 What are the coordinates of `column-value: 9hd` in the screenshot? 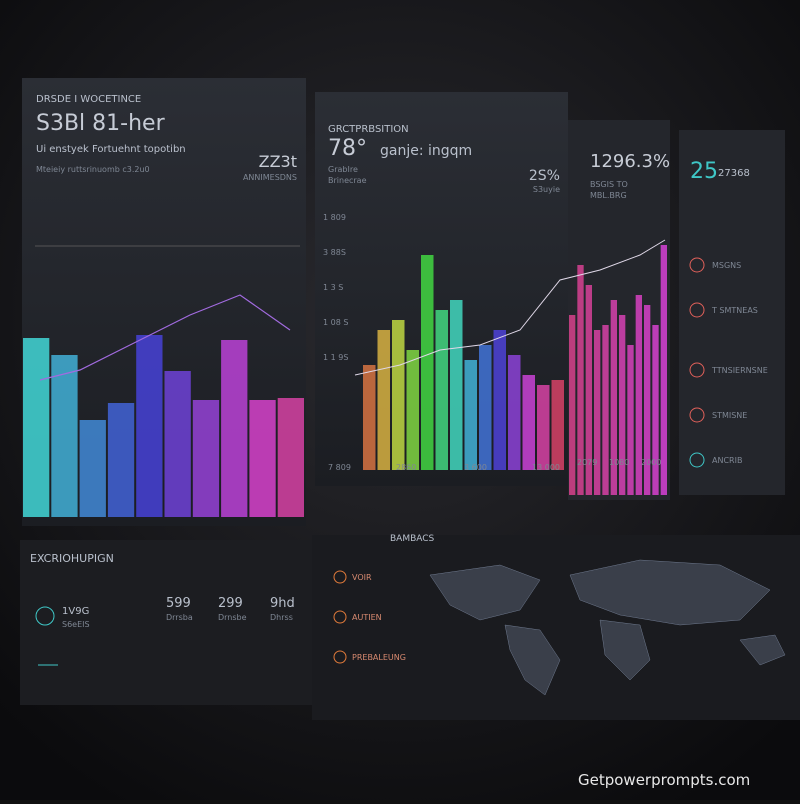 It's located at (282, 603).